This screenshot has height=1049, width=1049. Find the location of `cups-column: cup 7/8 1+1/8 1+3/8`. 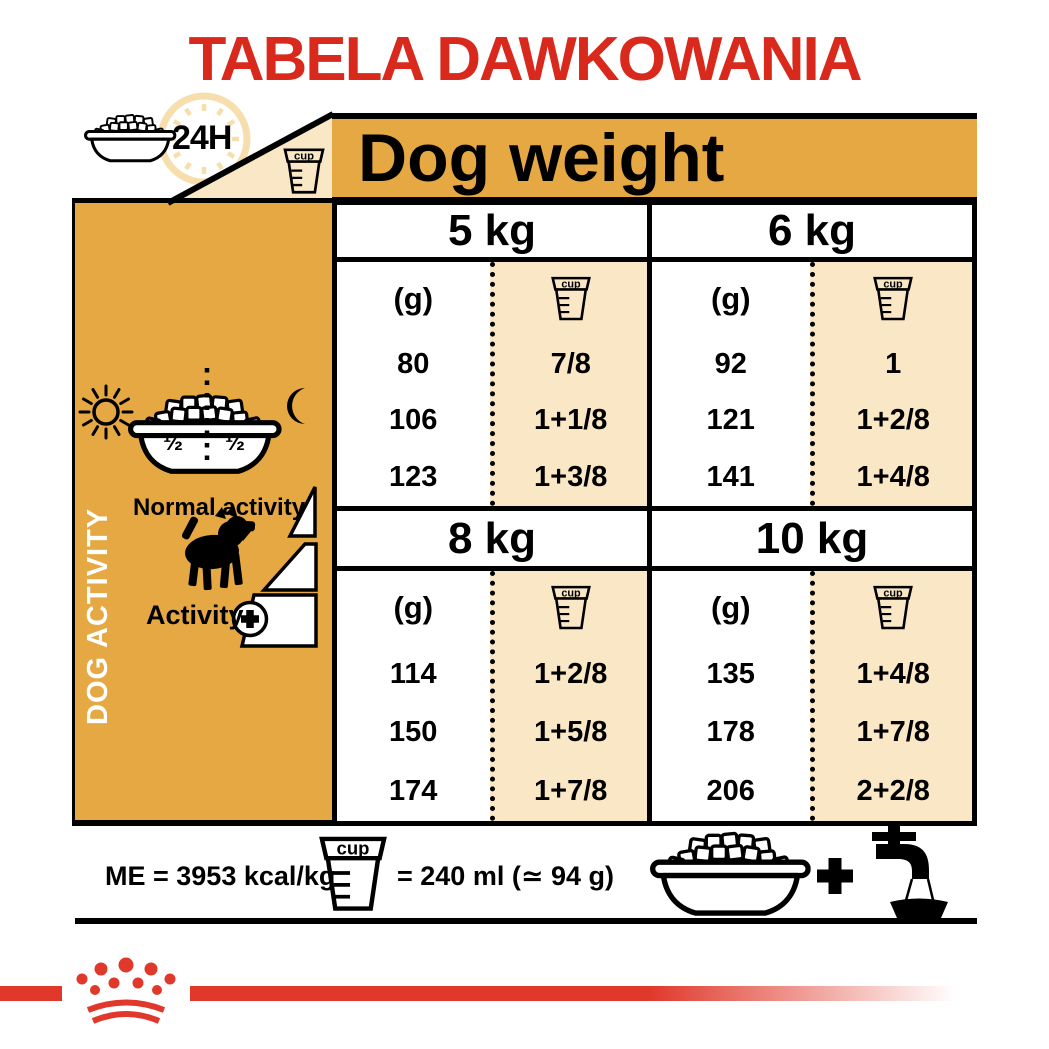

cups-column: cup 7/8 1+1/8 1+3/8 is located at coordinates (568, 384).